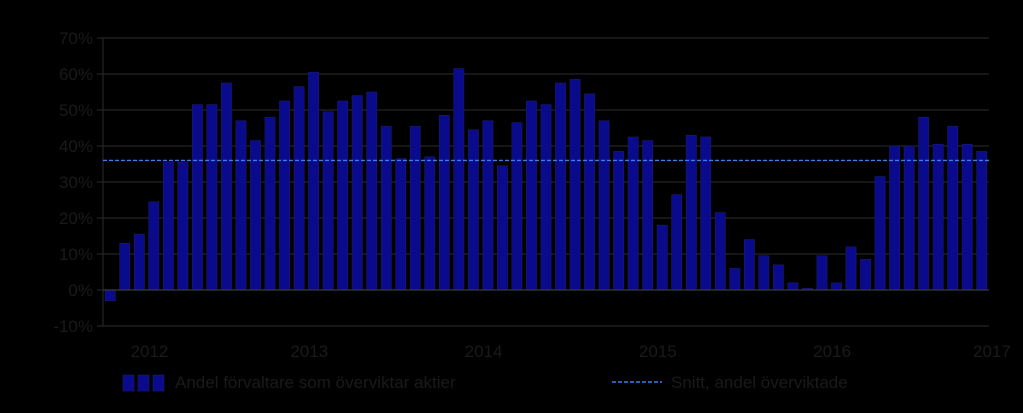 The height and width of the screenshot is (413, 1023). I want to click on y-tick-label: 0%, so click(80, 290).